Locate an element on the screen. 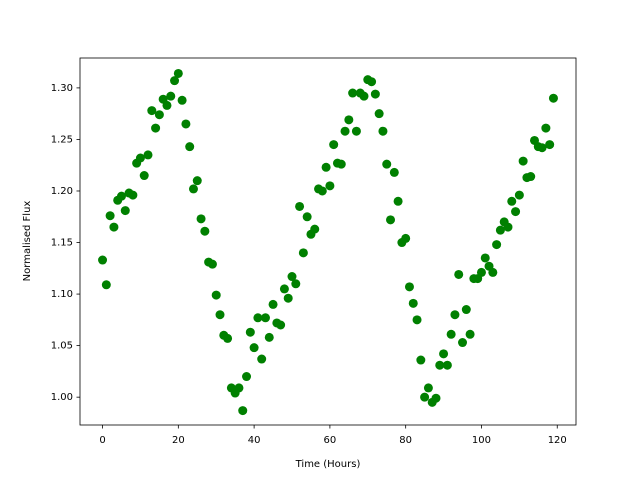 The height and width of the screenshot is (480, 640). y-tick-label: 1.15 is located at coordinates (62, 243).